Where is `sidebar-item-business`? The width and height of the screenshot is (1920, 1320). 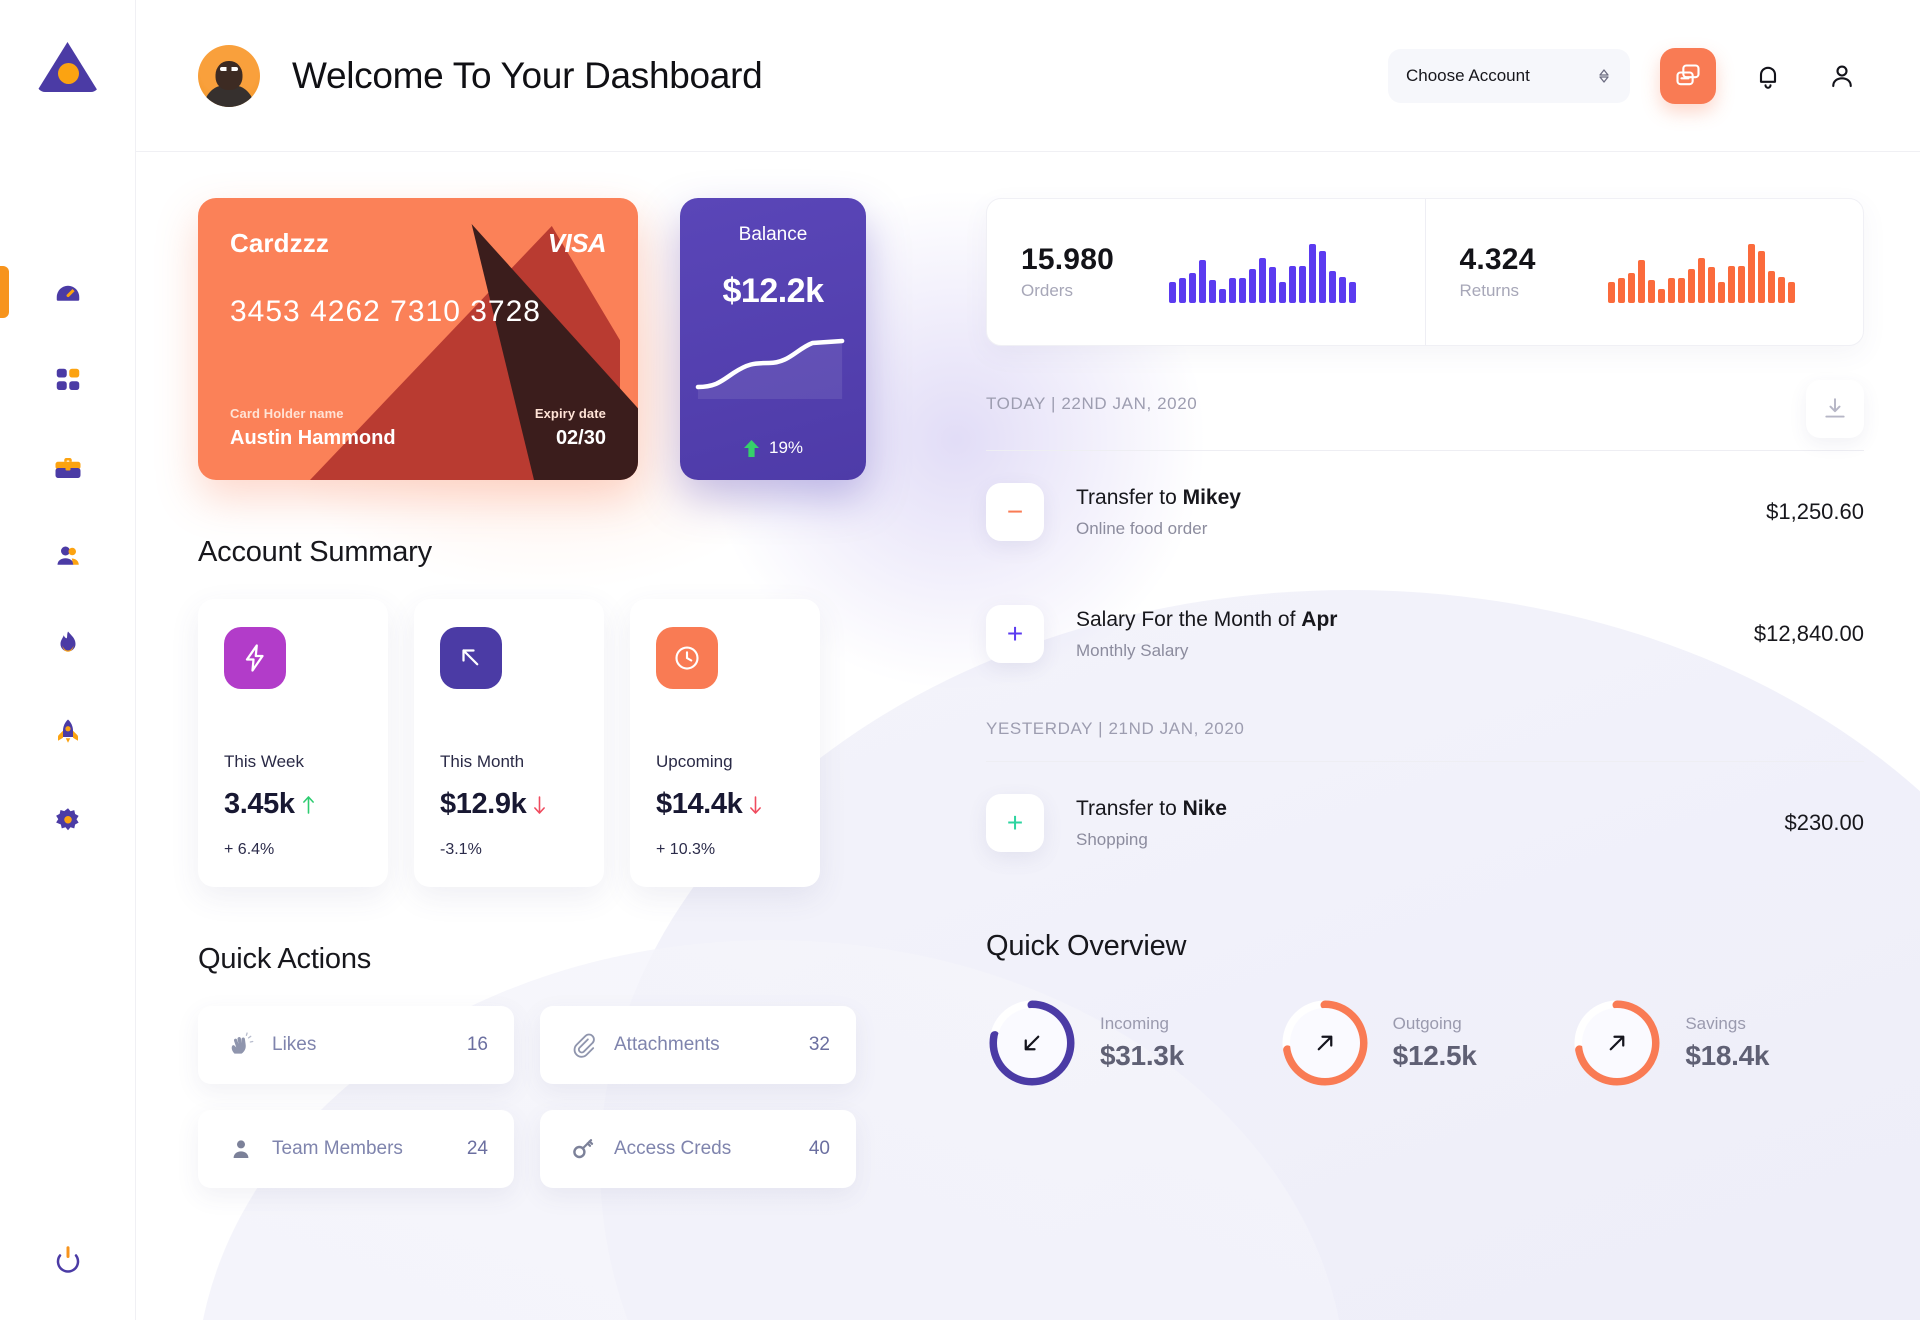 sidebar-item-business is located at coordinates (67, 468).